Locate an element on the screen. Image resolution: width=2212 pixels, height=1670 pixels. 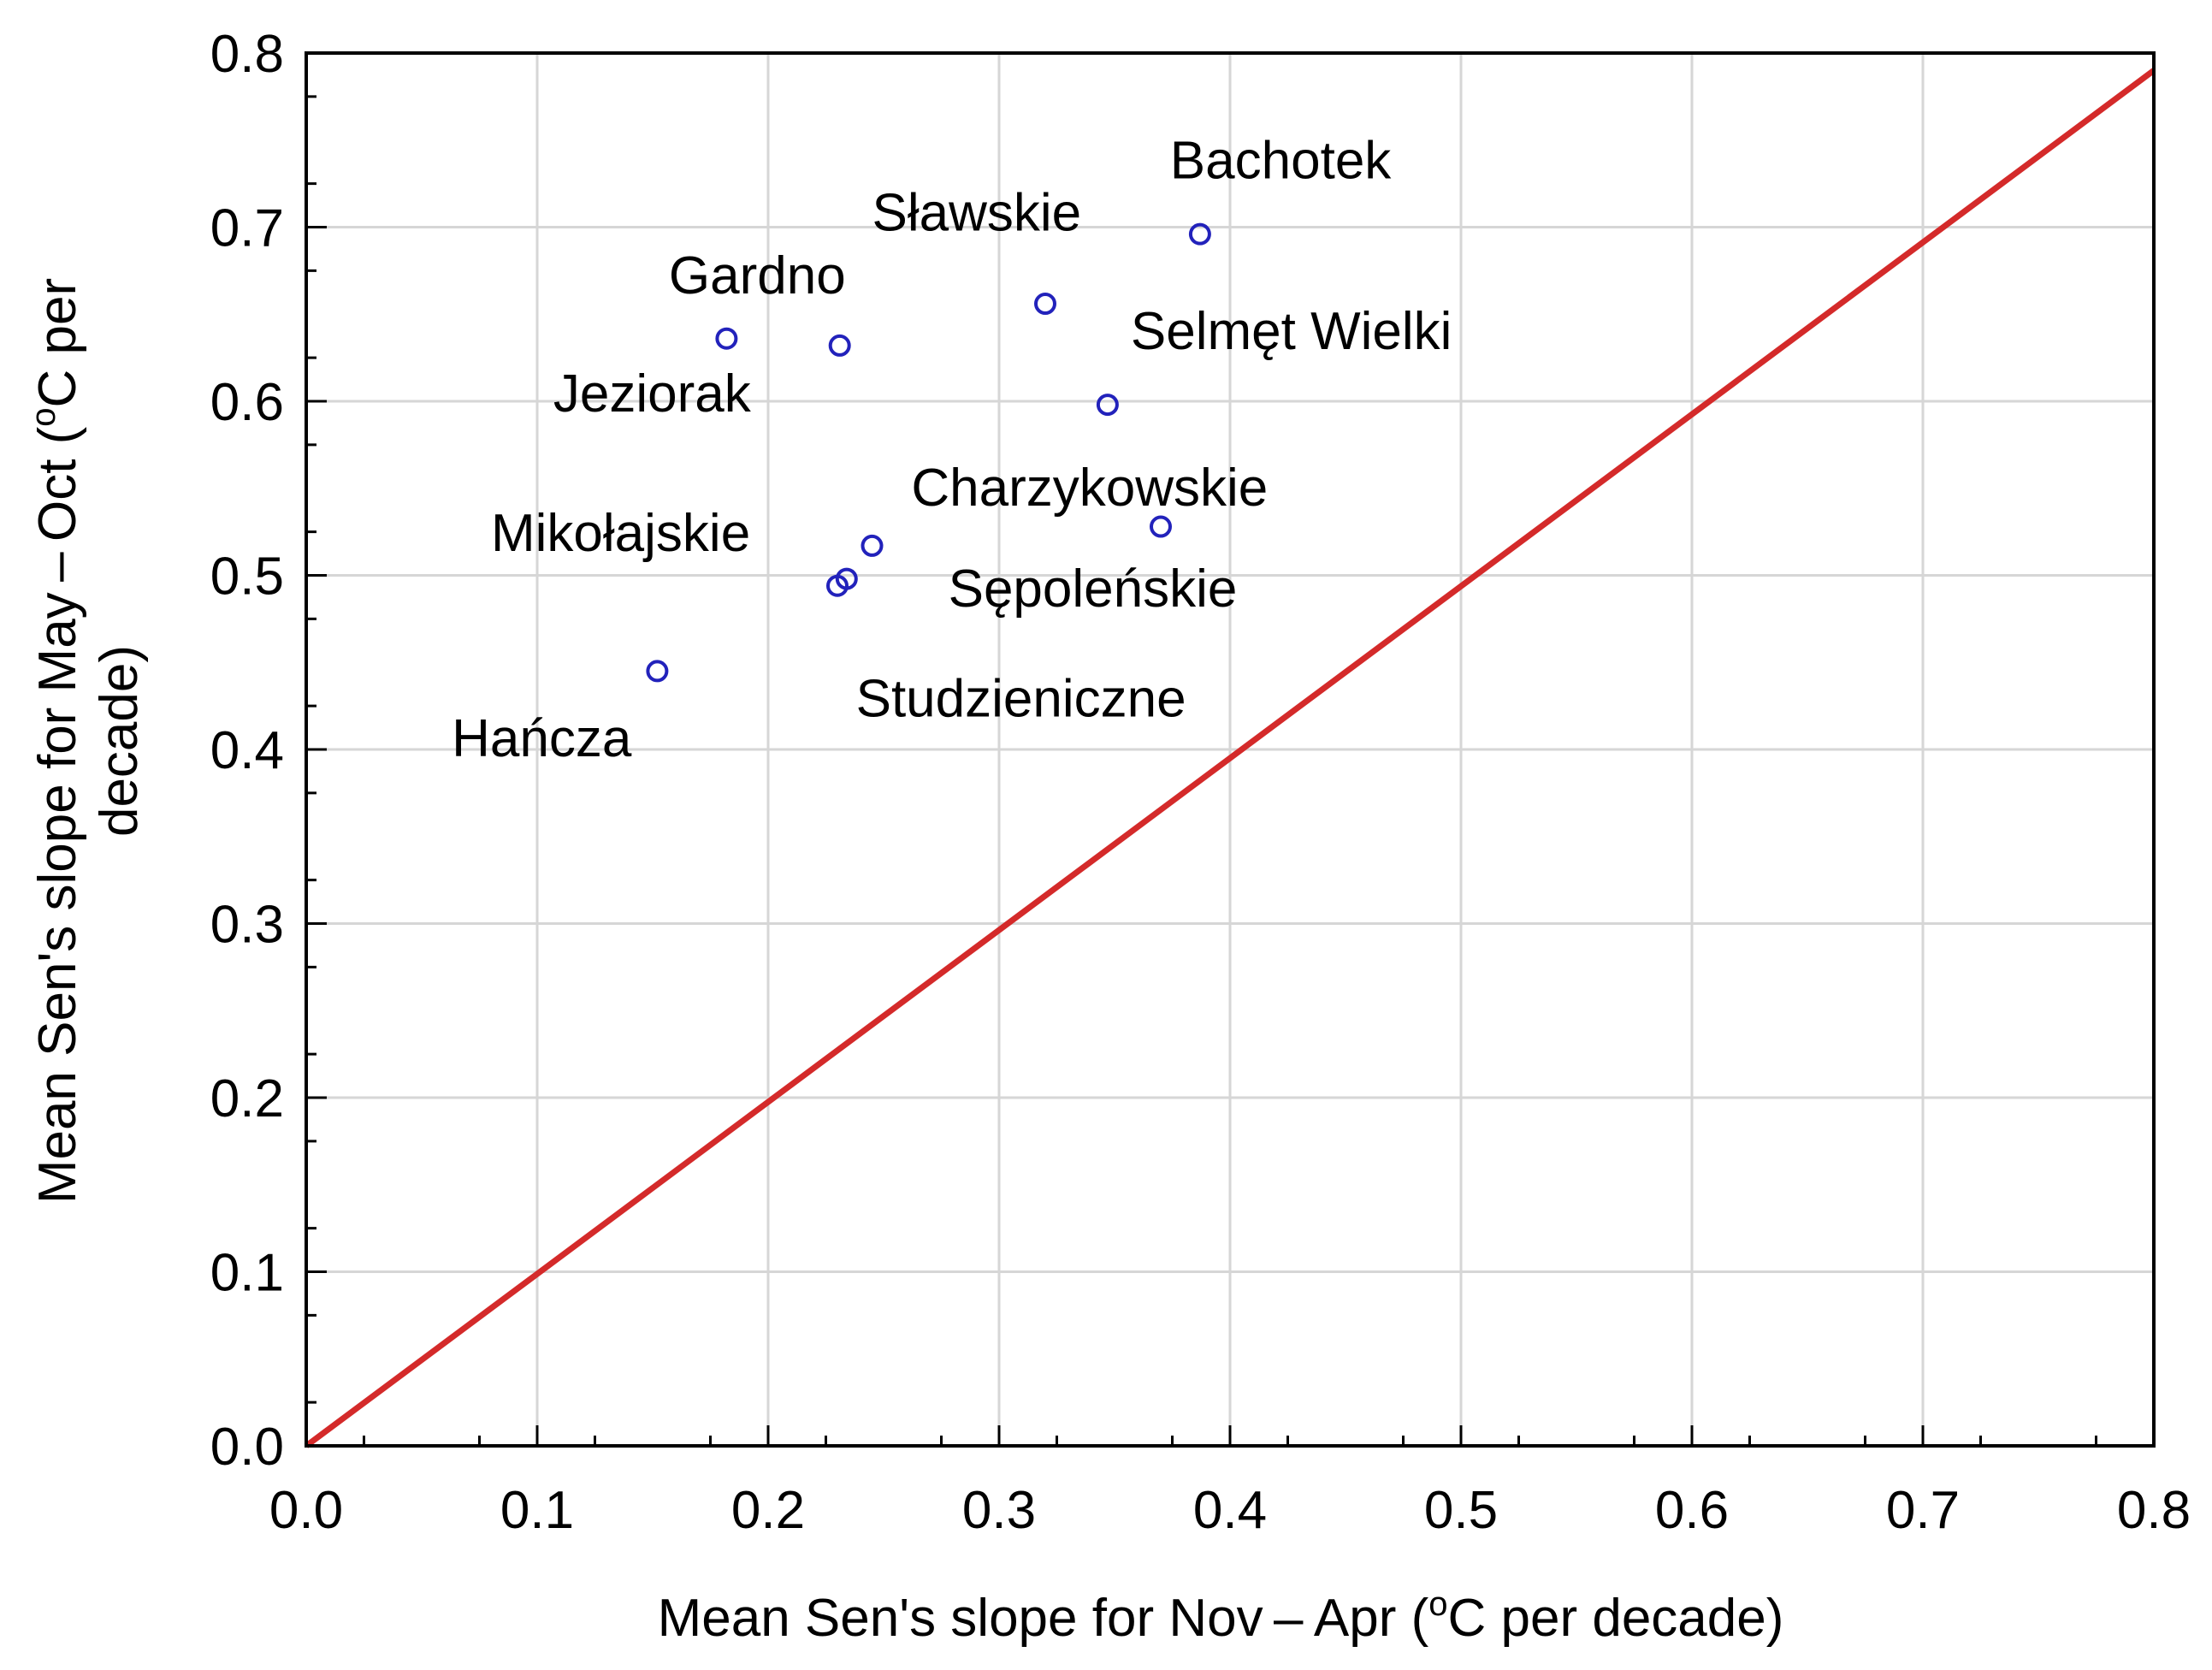
point-label: Hańcza is located at coordinates (542, 738).